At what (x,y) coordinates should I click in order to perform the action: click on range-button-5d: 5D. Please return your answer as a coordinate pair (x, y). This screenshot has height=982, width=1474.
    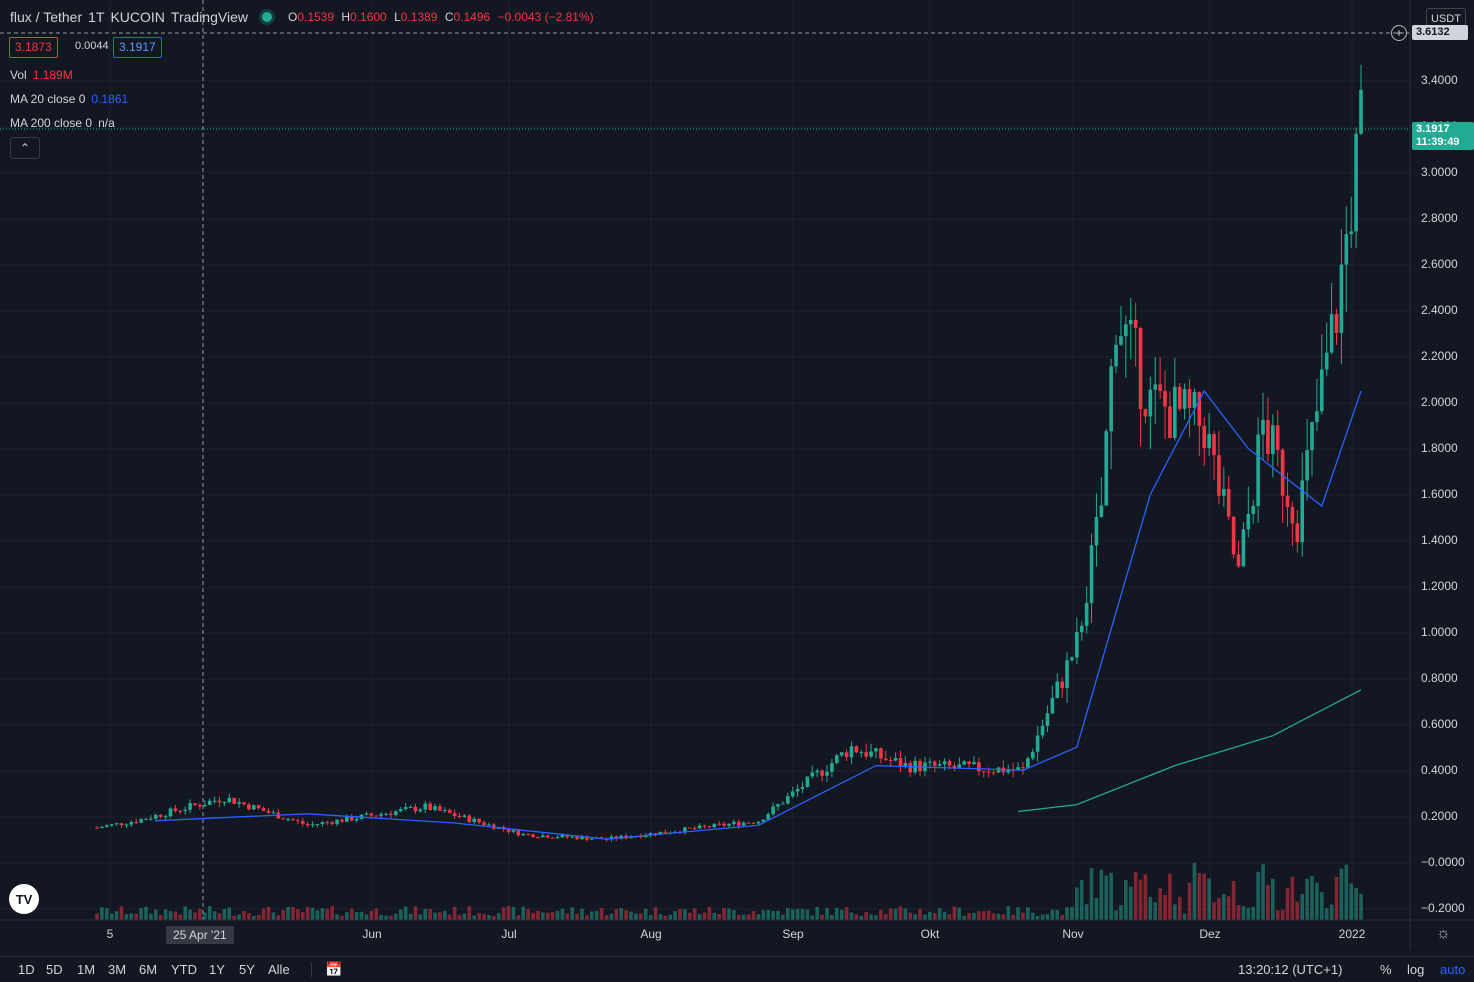
    Looking at the image, I should click on (54, 969).